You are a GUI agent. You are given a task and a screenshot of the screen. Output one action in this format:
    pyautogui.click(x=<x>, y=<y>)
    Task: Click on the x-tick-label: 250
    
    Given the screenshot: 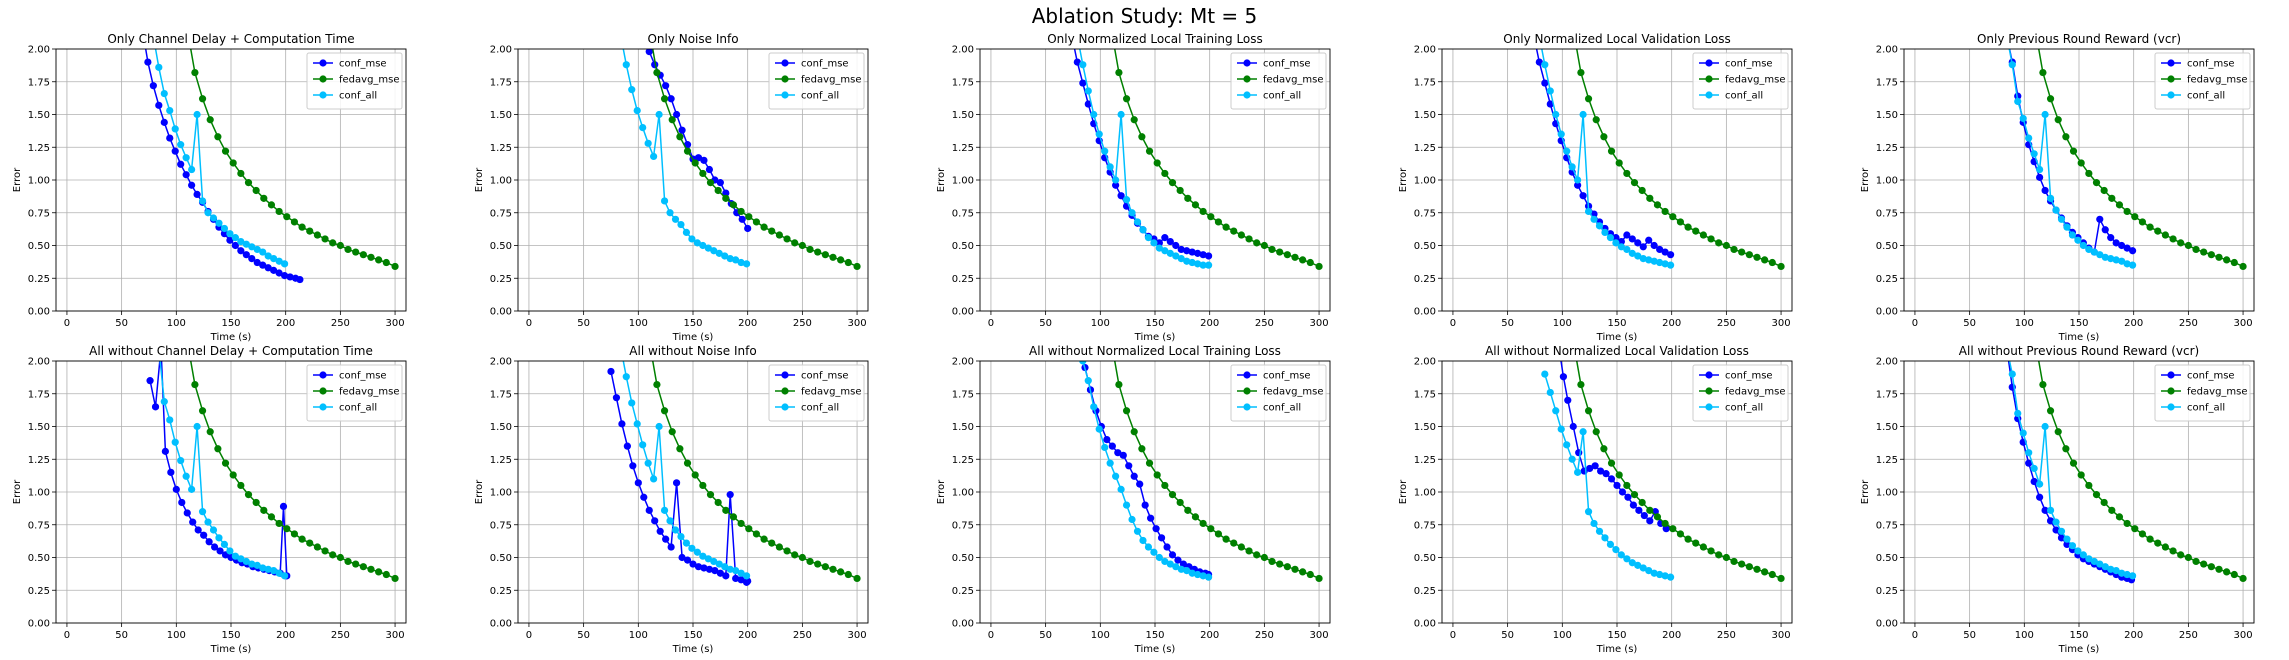 What is the action you would take?
    pyautogui.click(x=802, y=323)
    